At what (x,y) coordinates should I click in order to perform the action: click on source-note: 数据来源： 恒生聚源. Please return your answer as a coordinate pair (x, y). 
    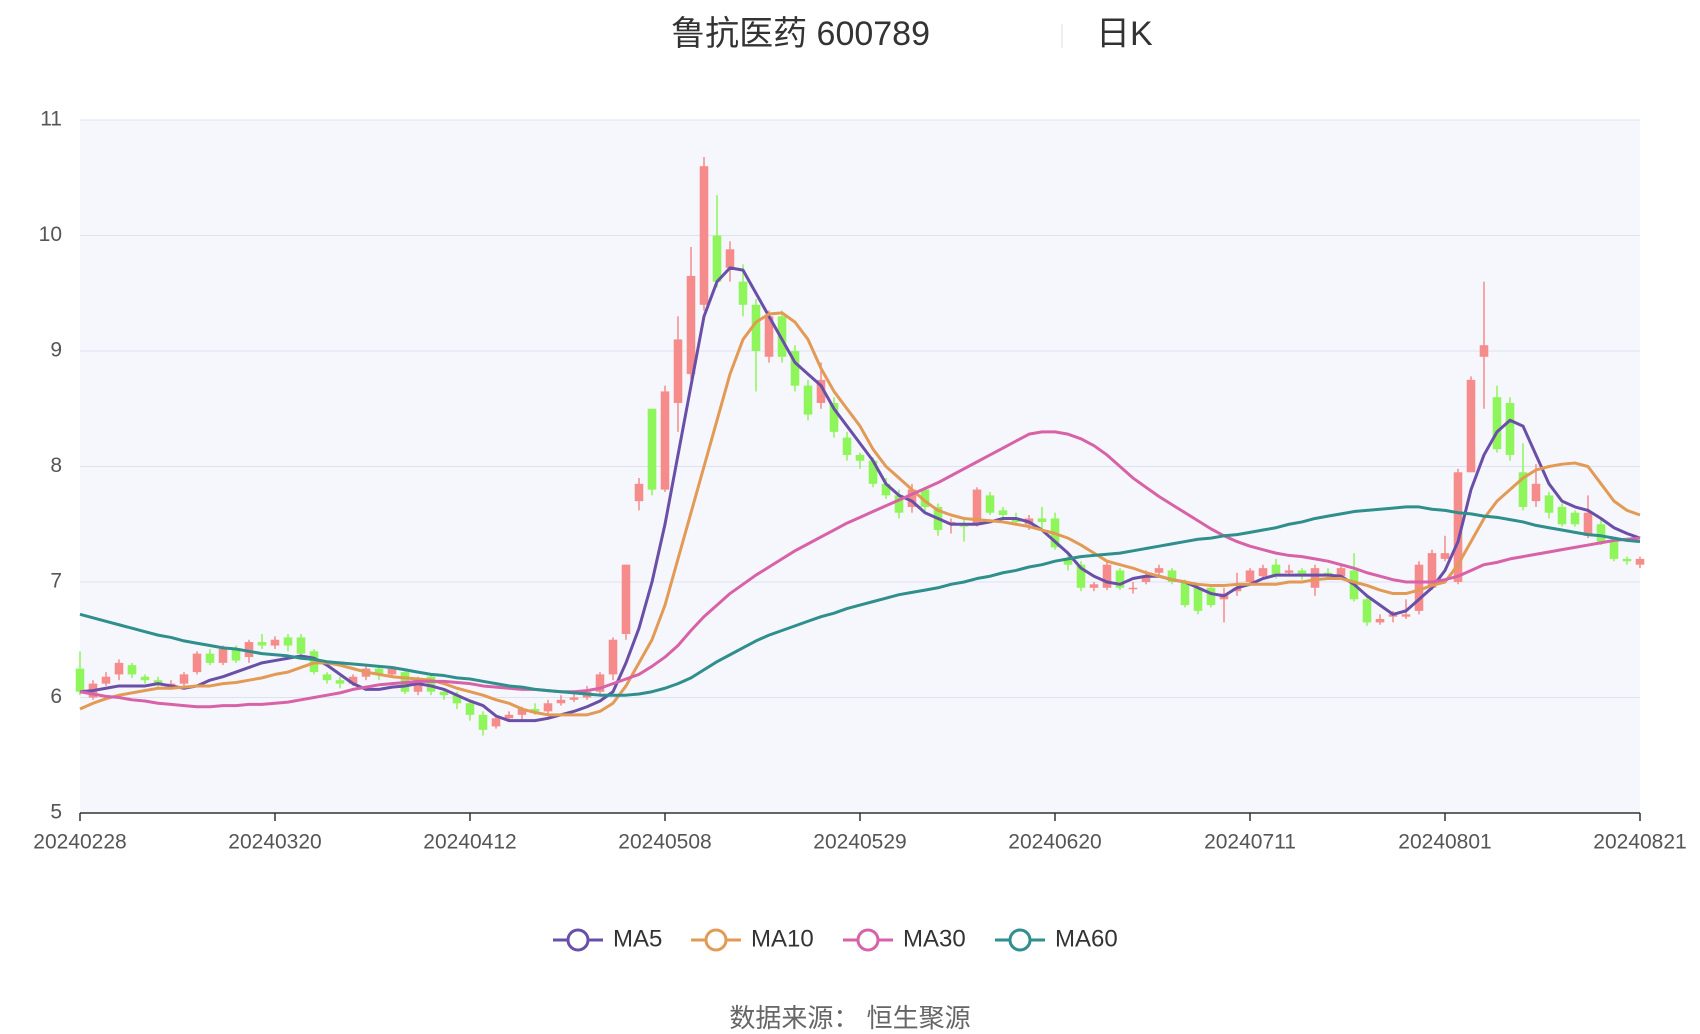
    Looking at the image, I should click on (849, 1018).